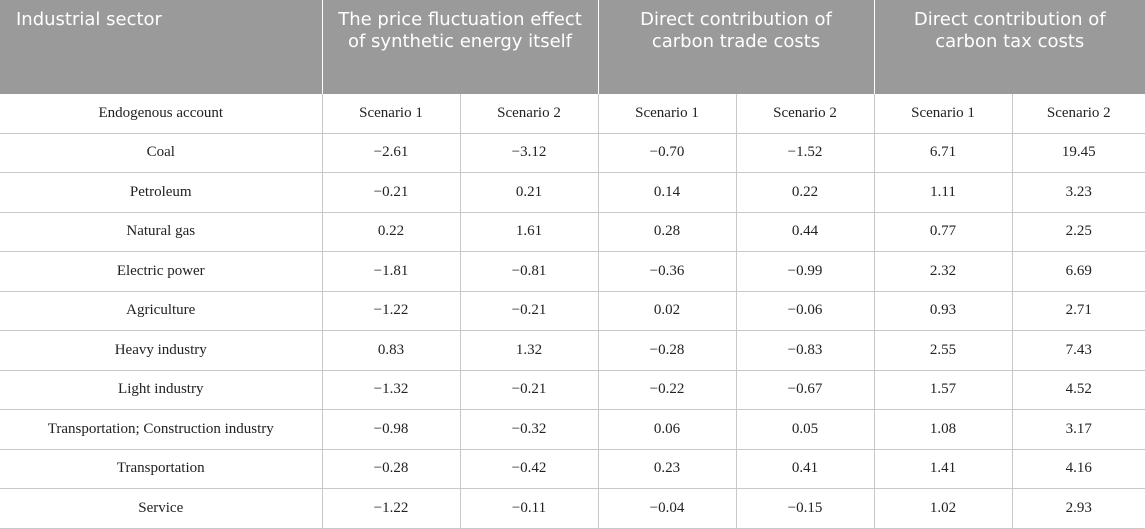 This screenshot has width=1145, height=529. What do you see at coordinates (161, 114) in the screenshot?
I see `row-label: Endogenous account` at bounding box center [161, 114].